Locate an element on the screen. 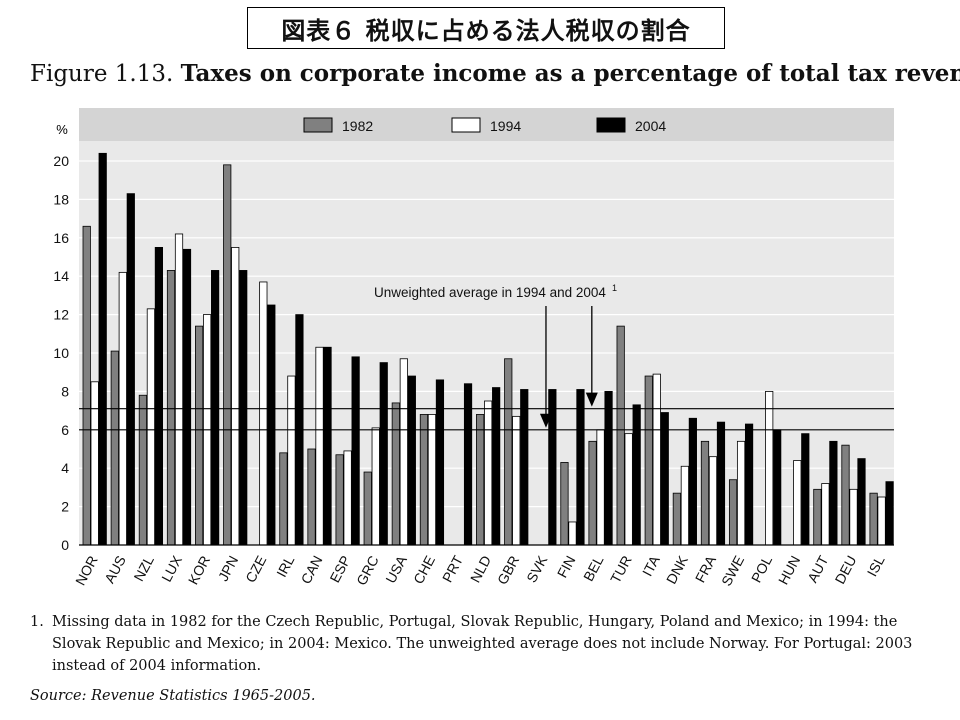 Image resolution: width=960 pixels, height=720 pixels. bar-kor-2004 is located at coordinates (215, 408).